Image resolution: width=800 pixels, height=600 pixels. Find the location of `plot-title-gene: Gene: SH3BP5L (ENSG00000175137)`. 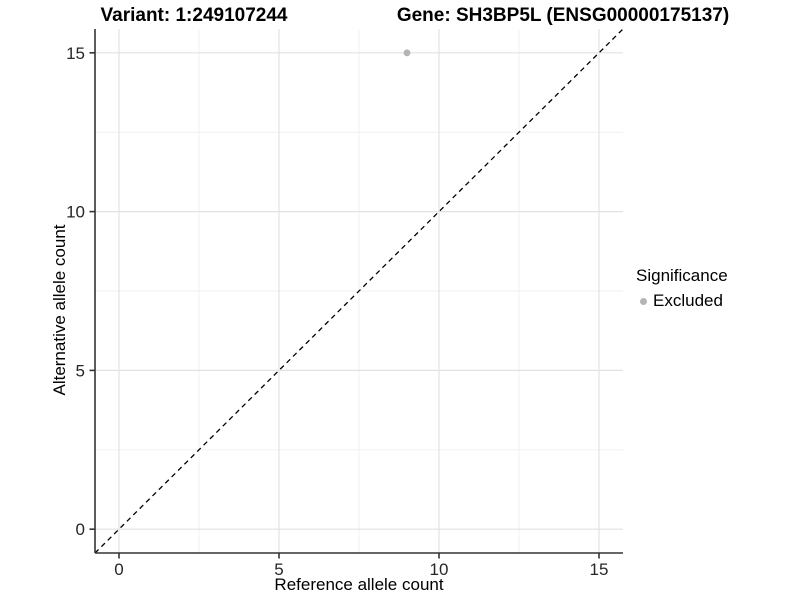

plot-title-gene: Gene: SH3BP5L (ENSG00000175137) is located at coordinates (563, 15).